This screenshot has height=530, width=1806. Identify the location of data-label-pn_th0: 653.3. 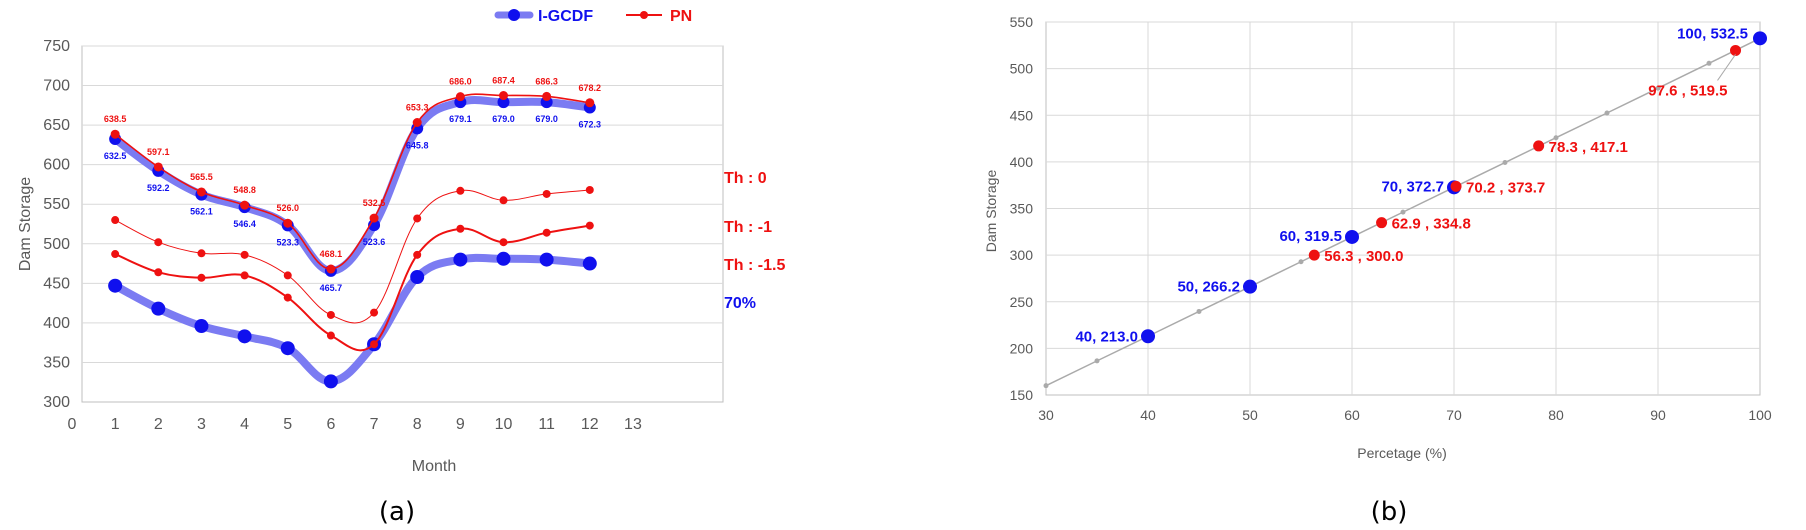
(417, 108).